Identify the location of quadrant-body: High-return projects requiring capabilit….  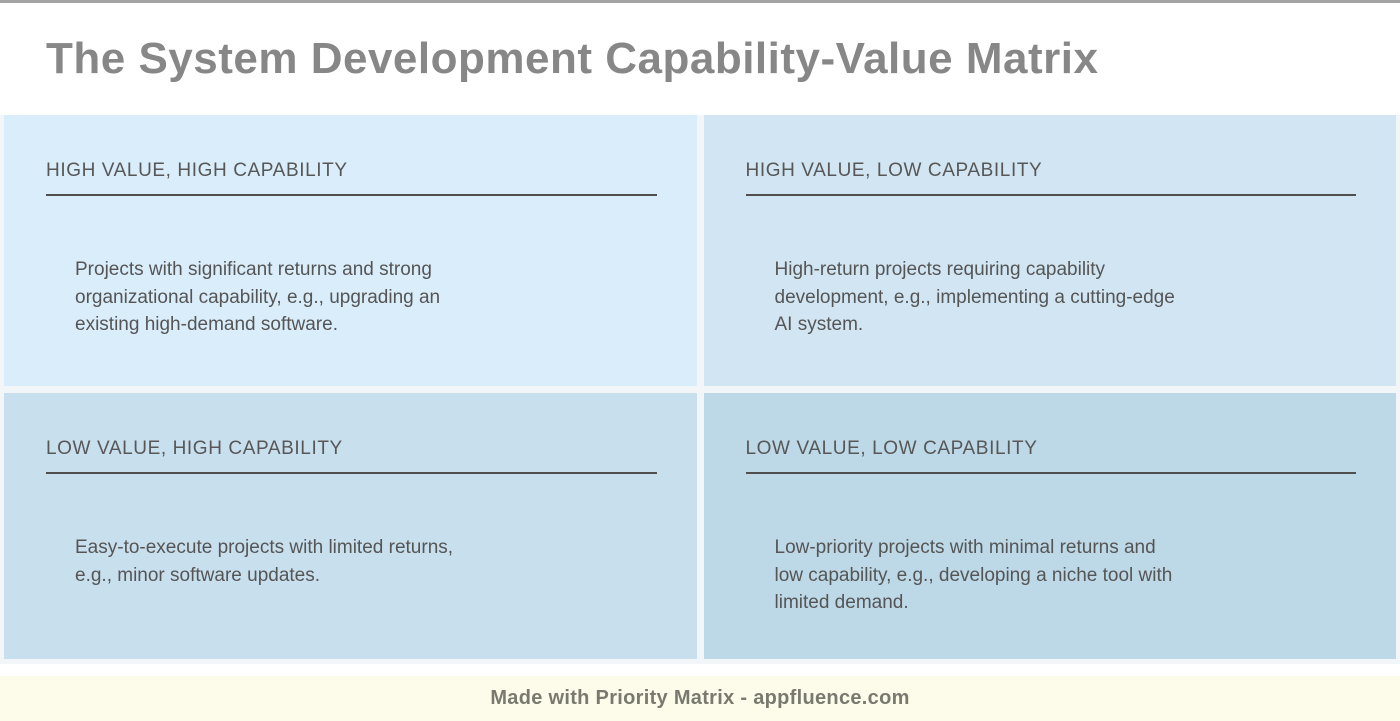
(974, 297).